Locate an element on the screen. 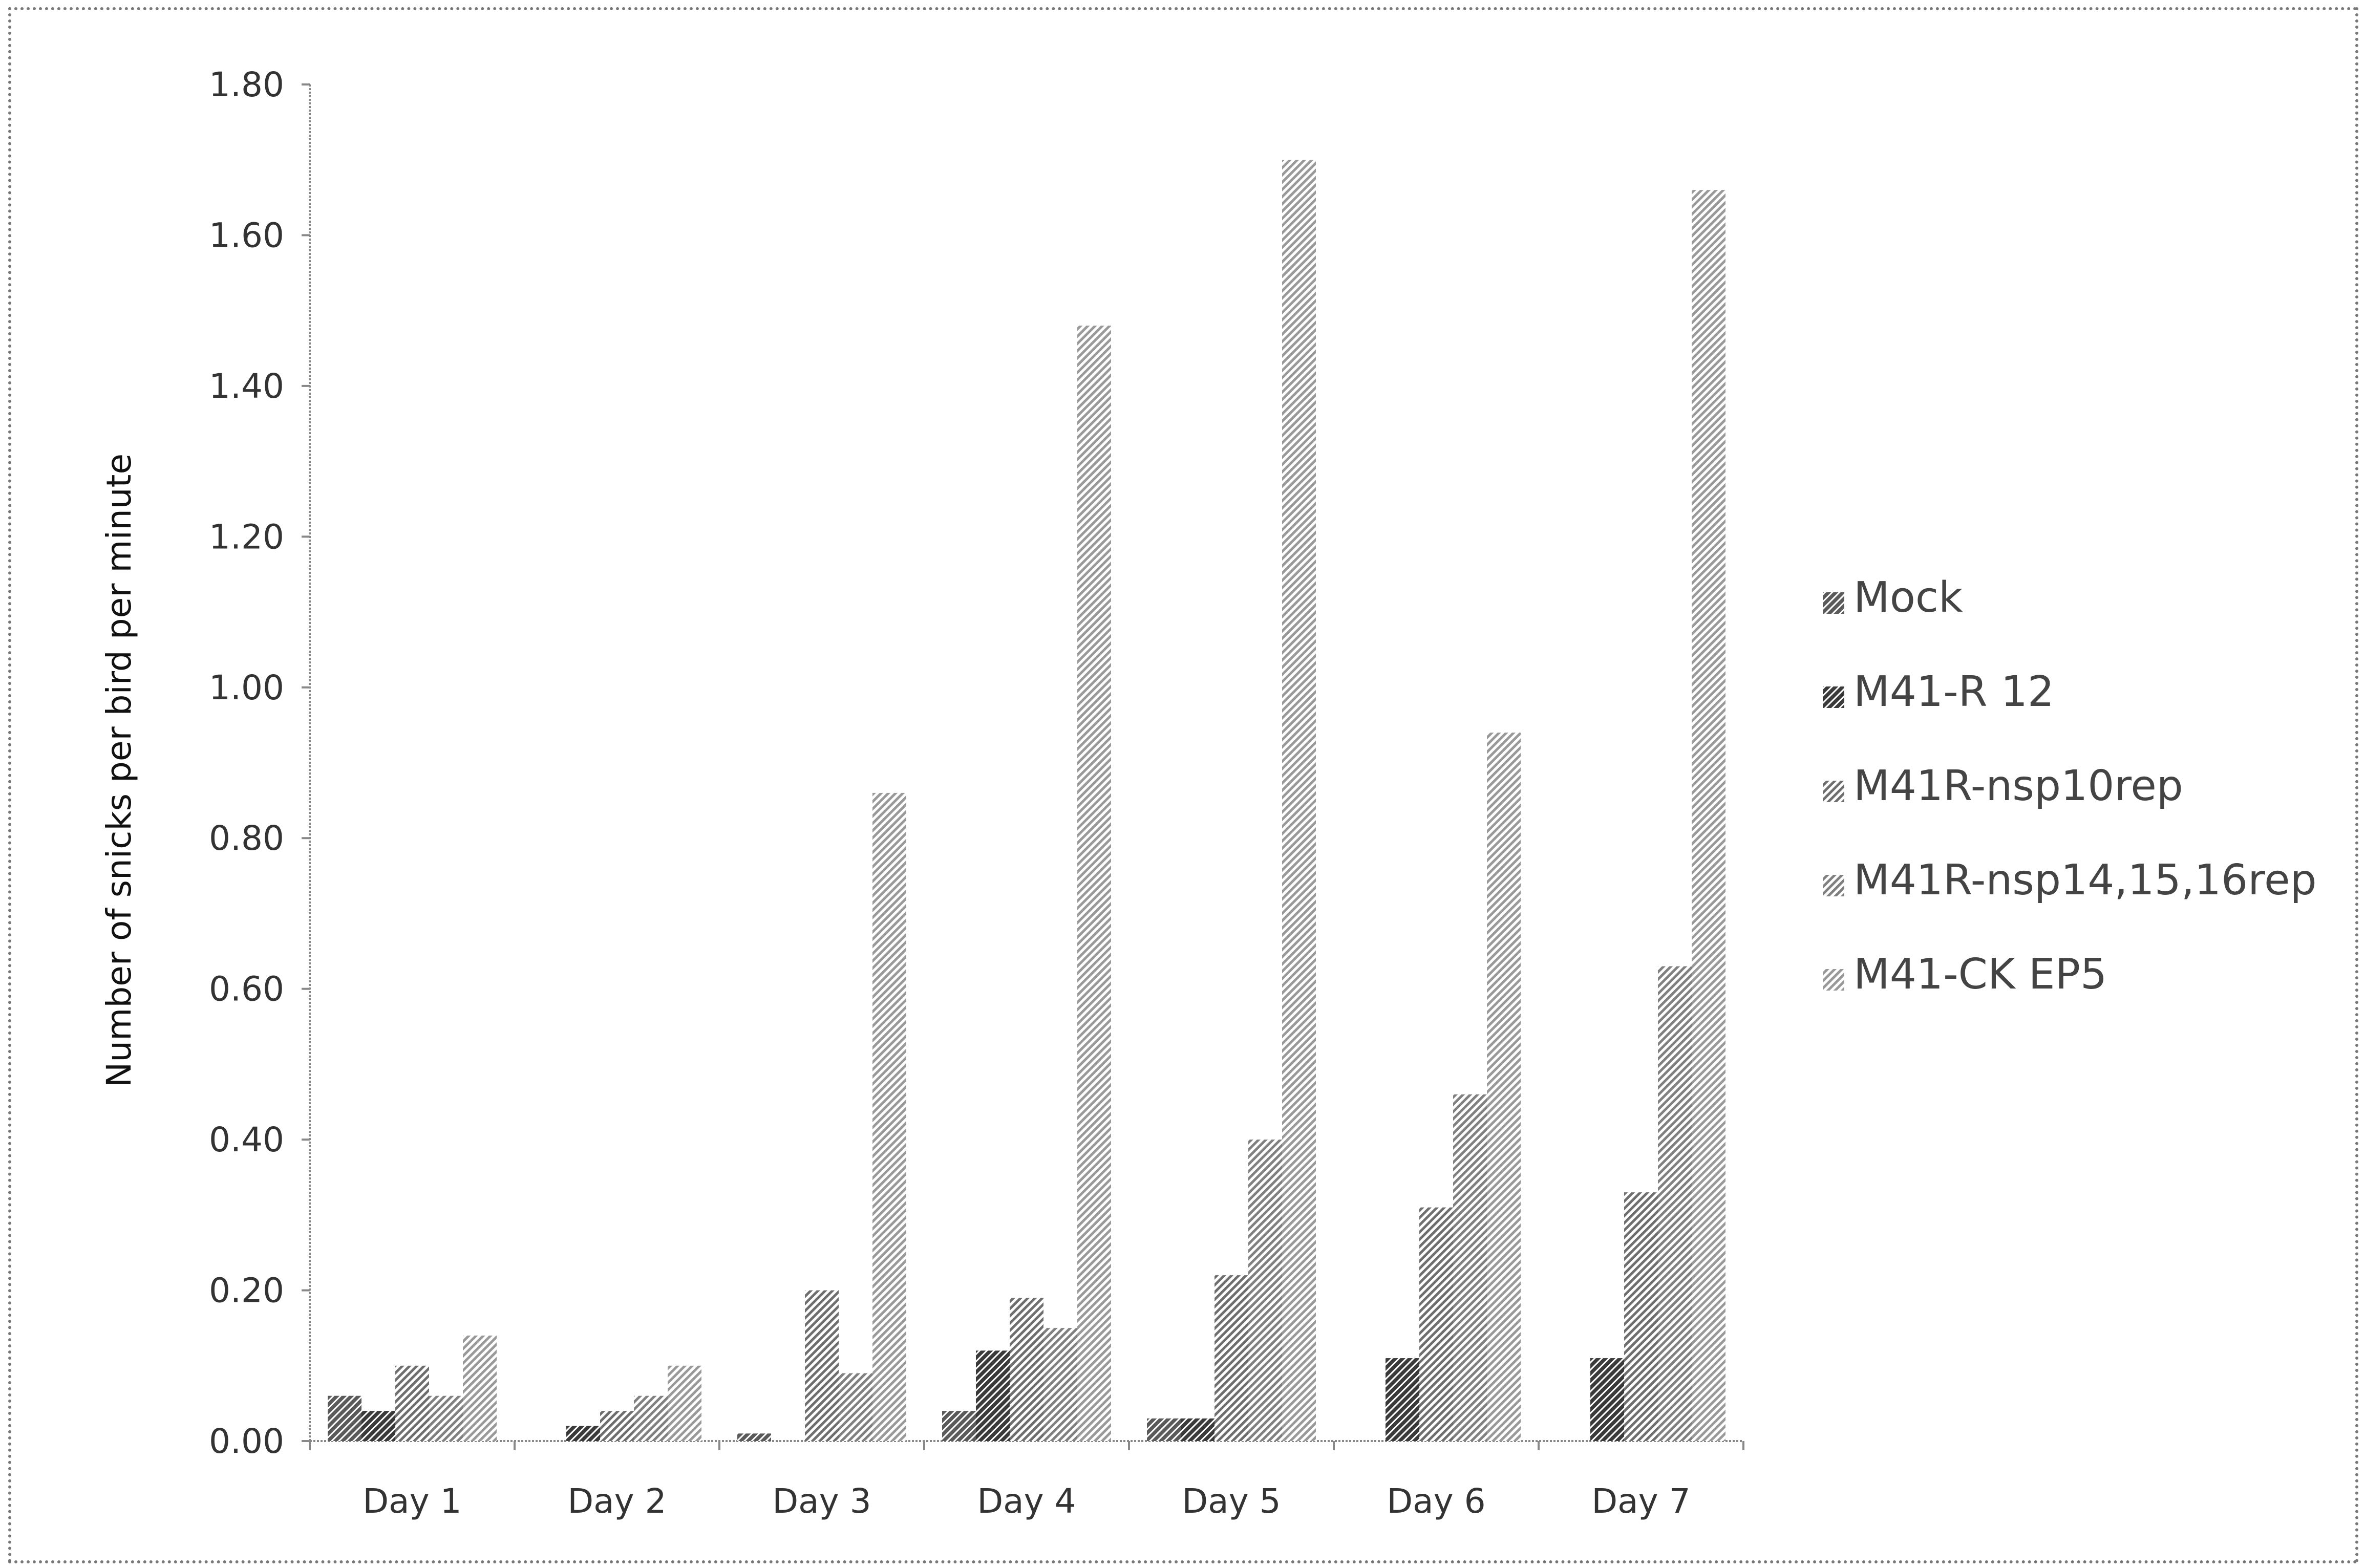  legend-label: M41-R 12 is located at coordinates (1953, 692).